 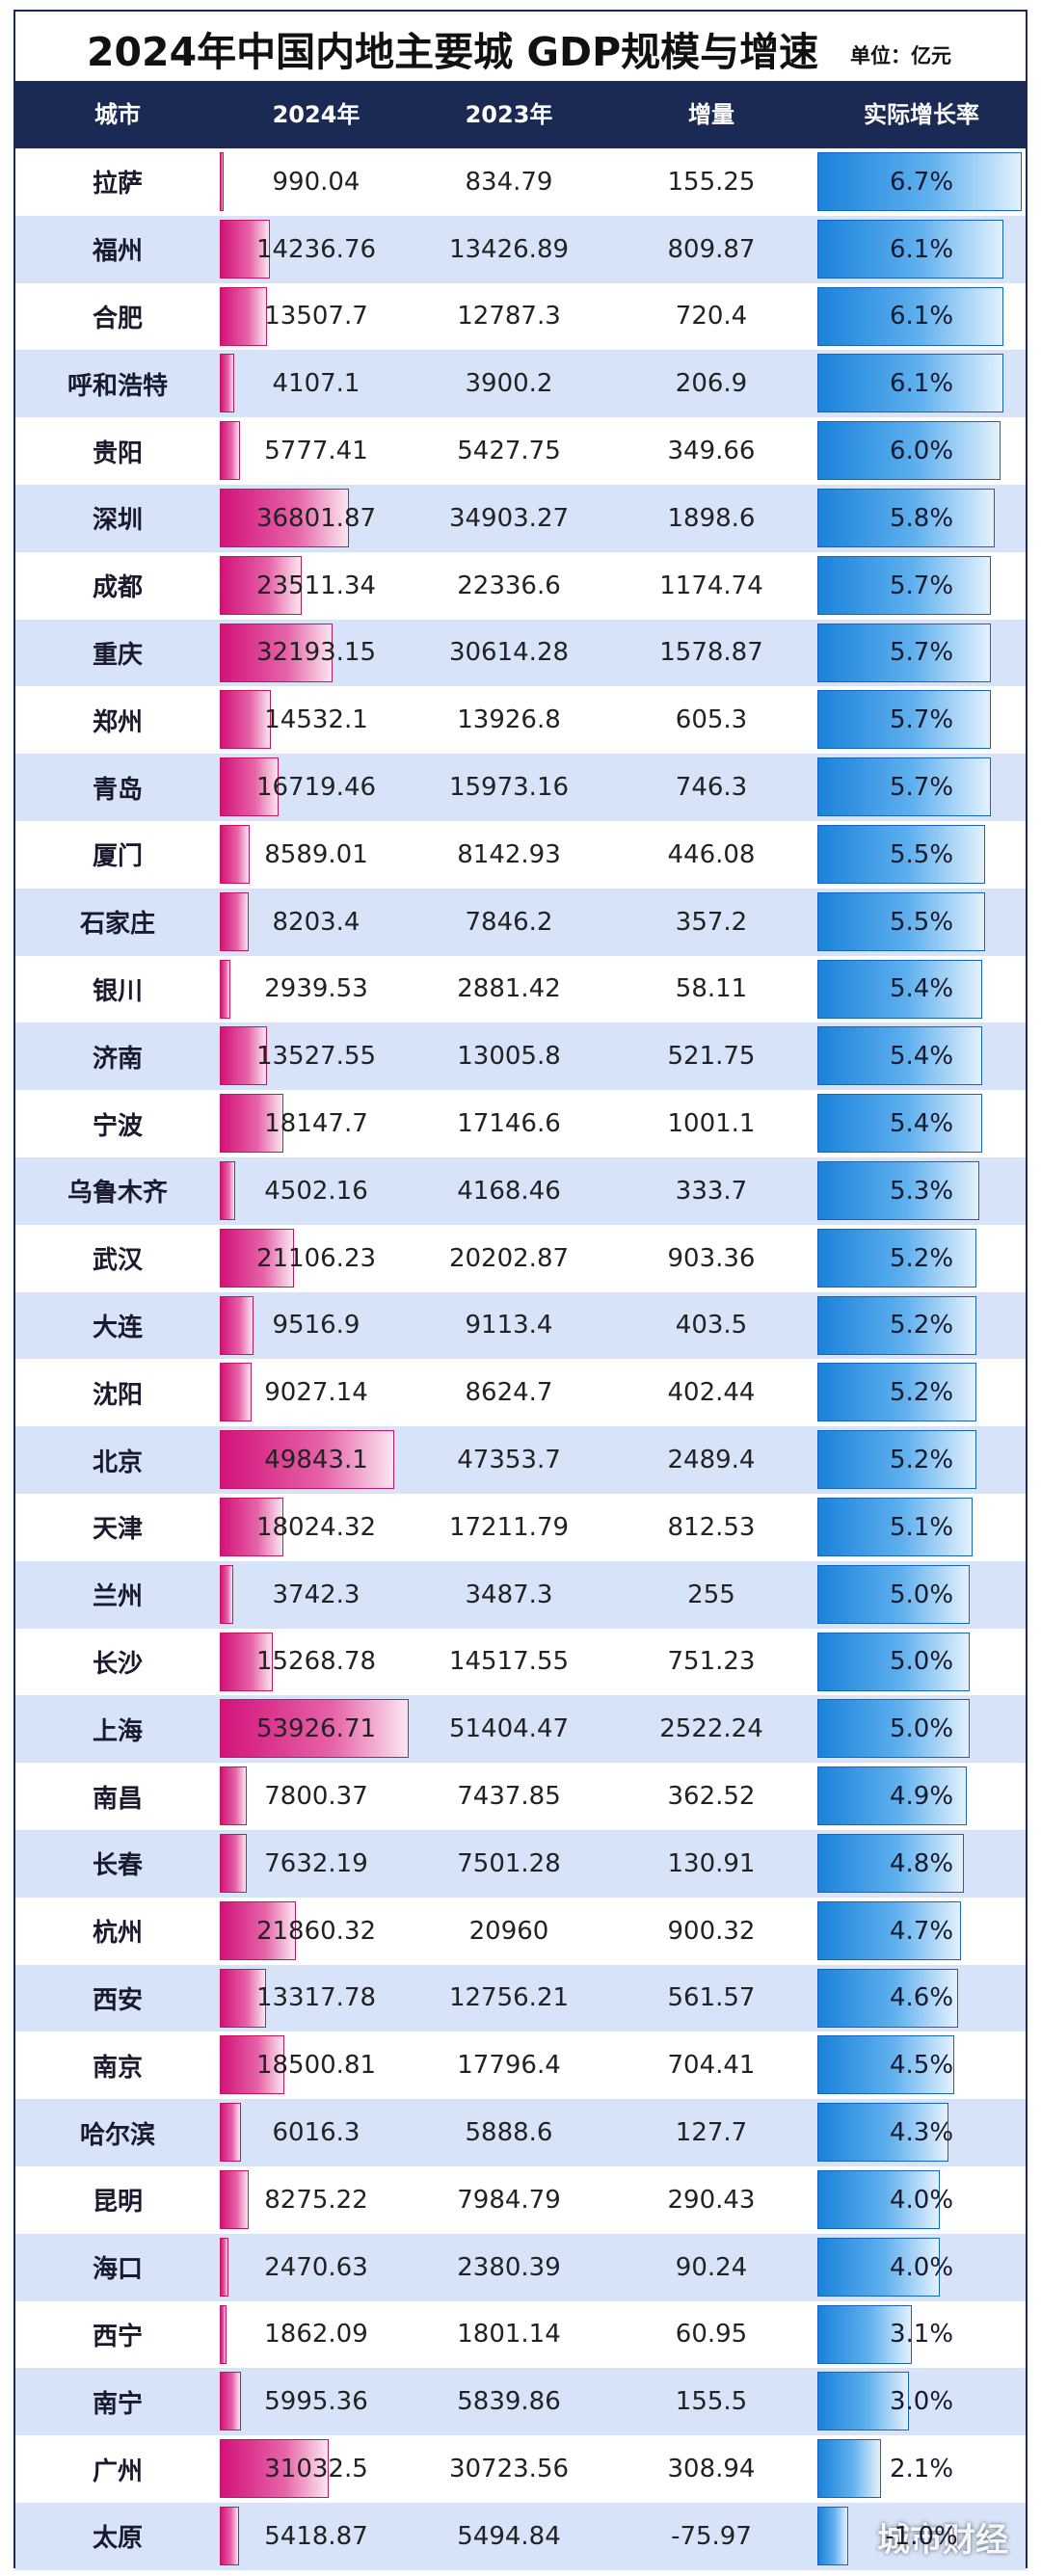 What do you see at coordinates (316, 788) in the screenshot?
I see `gdp-2024-value: 16719.46` at bounding box center [316, 788].